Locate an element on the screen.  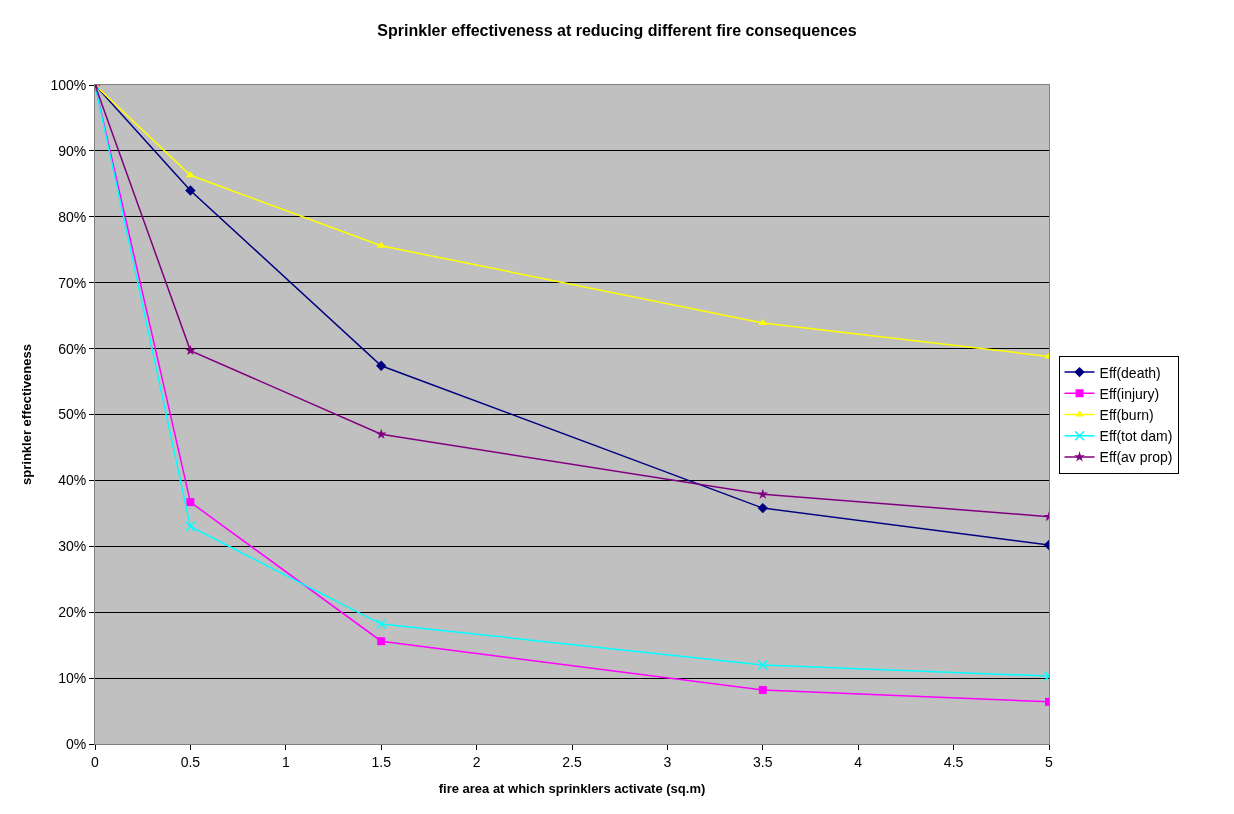
x-tick-label: 1.5 is located at coordinates (381, 761).